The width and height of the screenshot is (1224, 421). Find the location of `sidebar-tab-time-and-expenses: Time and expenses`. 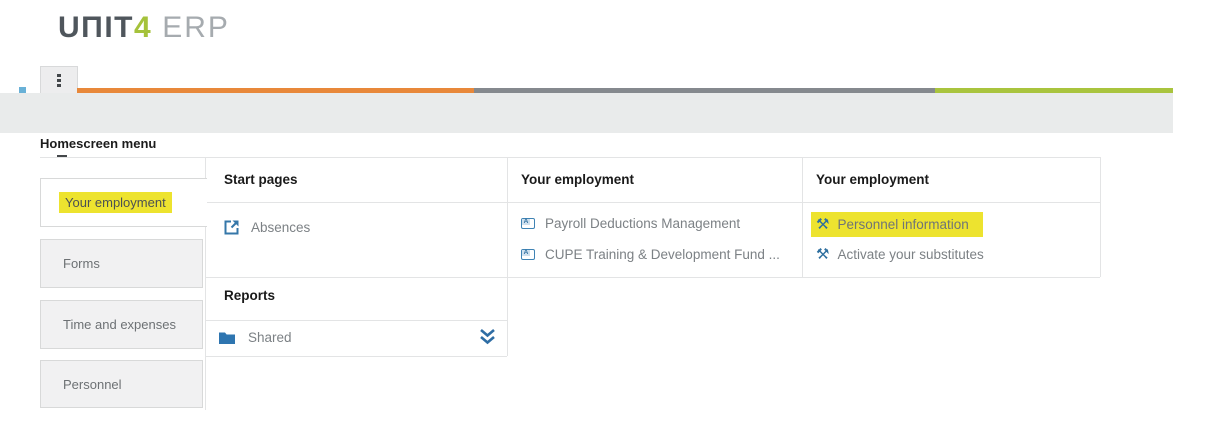

sidebar-tab-time-and-expenses: Time and expenses is located at coordinates (121, 324).